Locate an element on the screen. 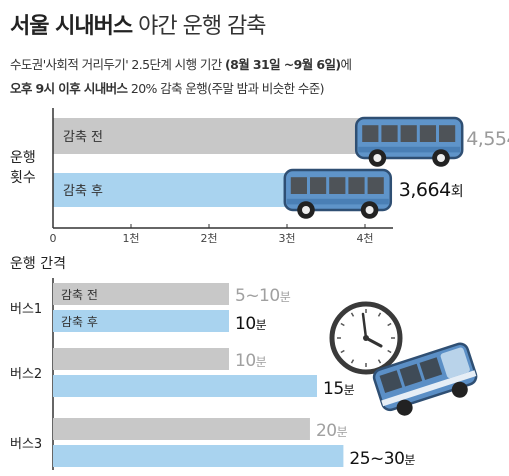  subtitle-2c: (주말 밤과 비슷한 수준) is located at coordinates (265, 88).